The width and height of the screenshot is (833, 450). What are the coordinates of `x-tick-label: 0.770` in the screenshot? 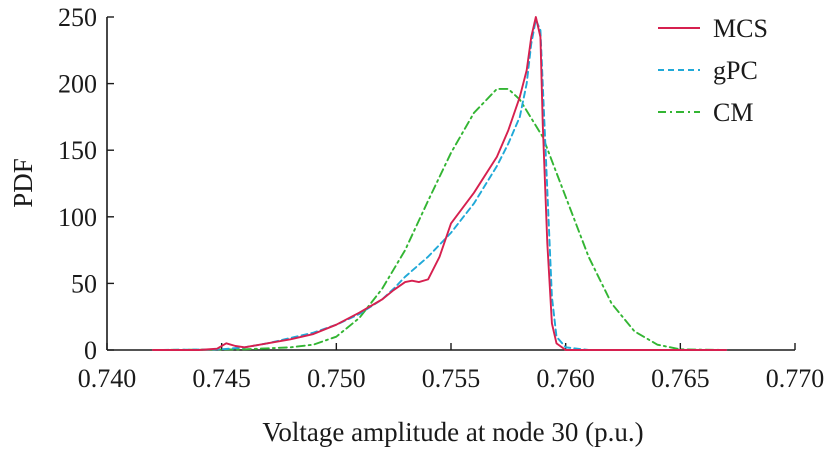 It's located at (795, 378).